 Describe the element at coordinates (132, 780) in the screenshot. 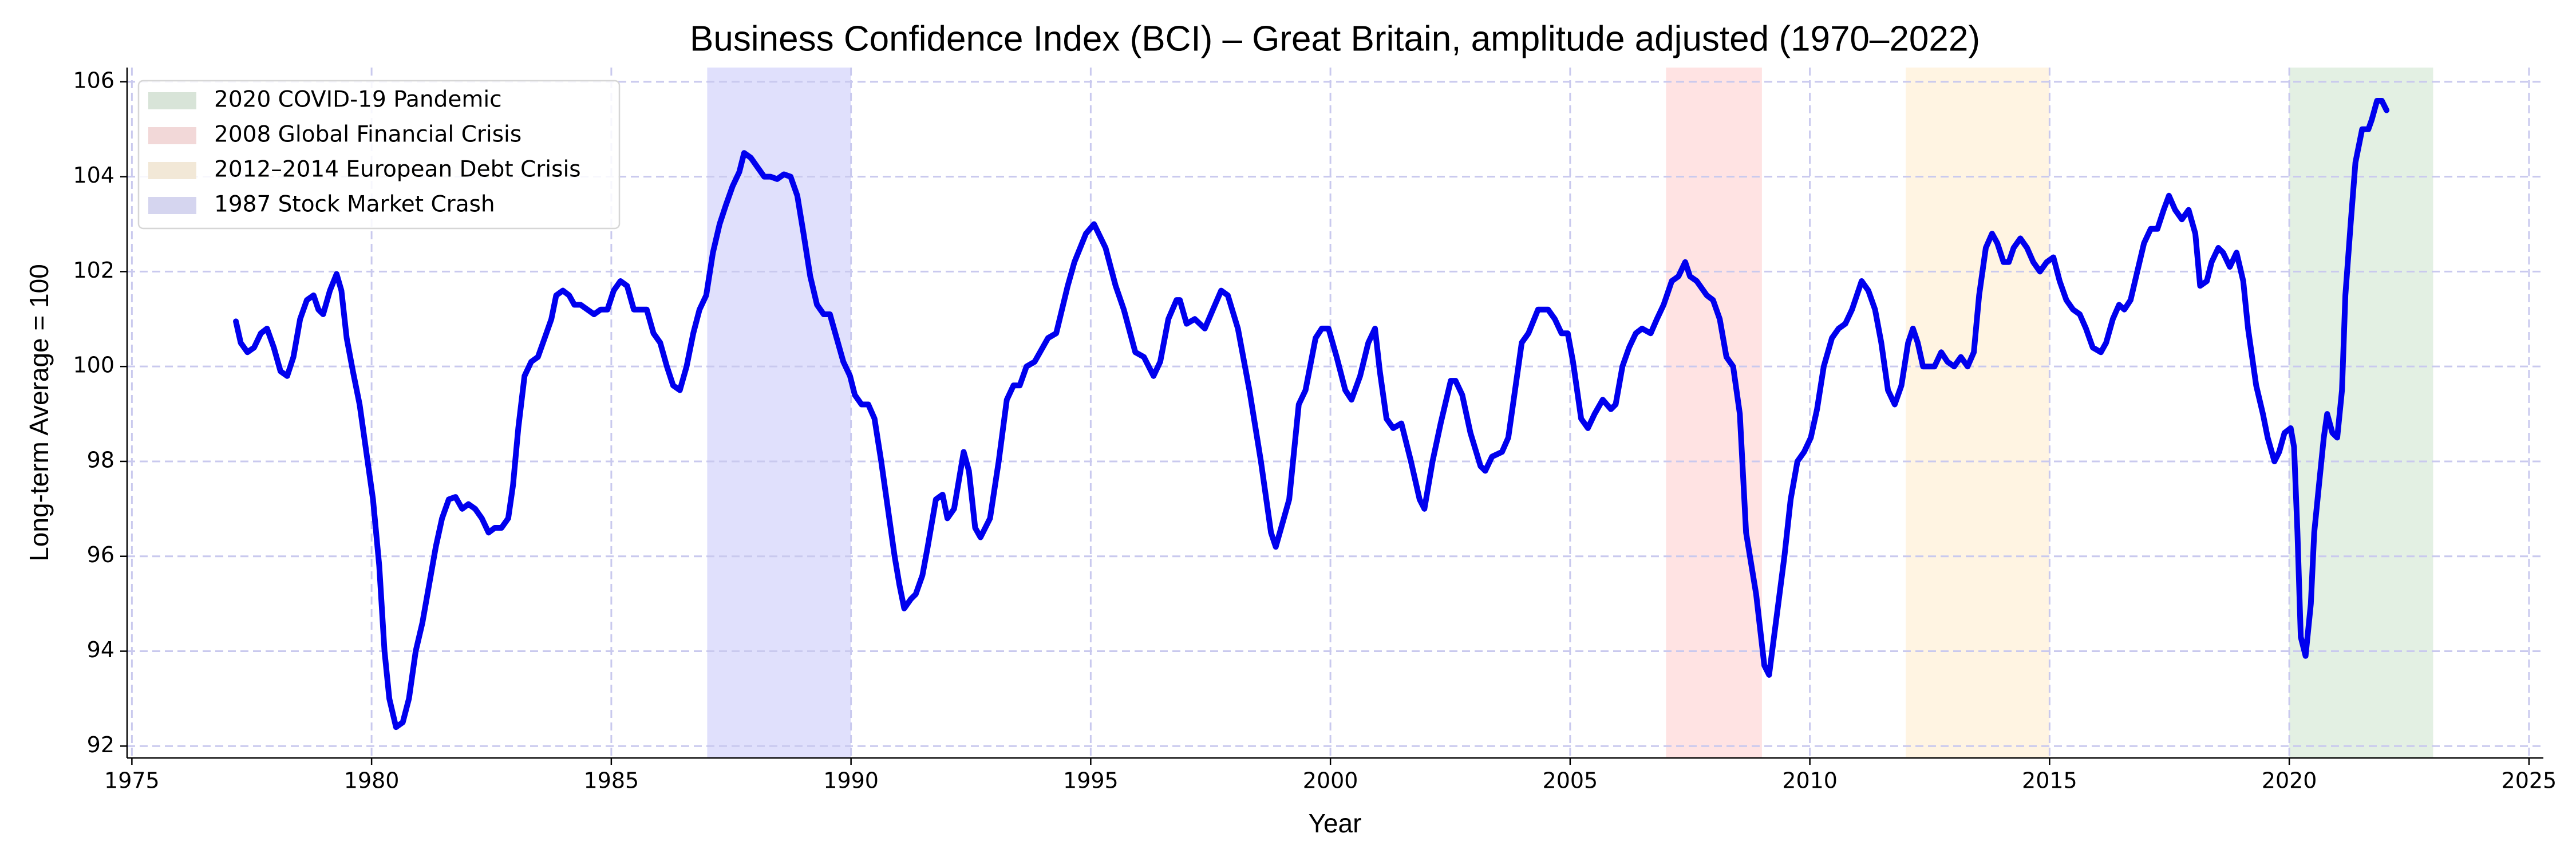

I see `x-tick-label: 1975` at that location.